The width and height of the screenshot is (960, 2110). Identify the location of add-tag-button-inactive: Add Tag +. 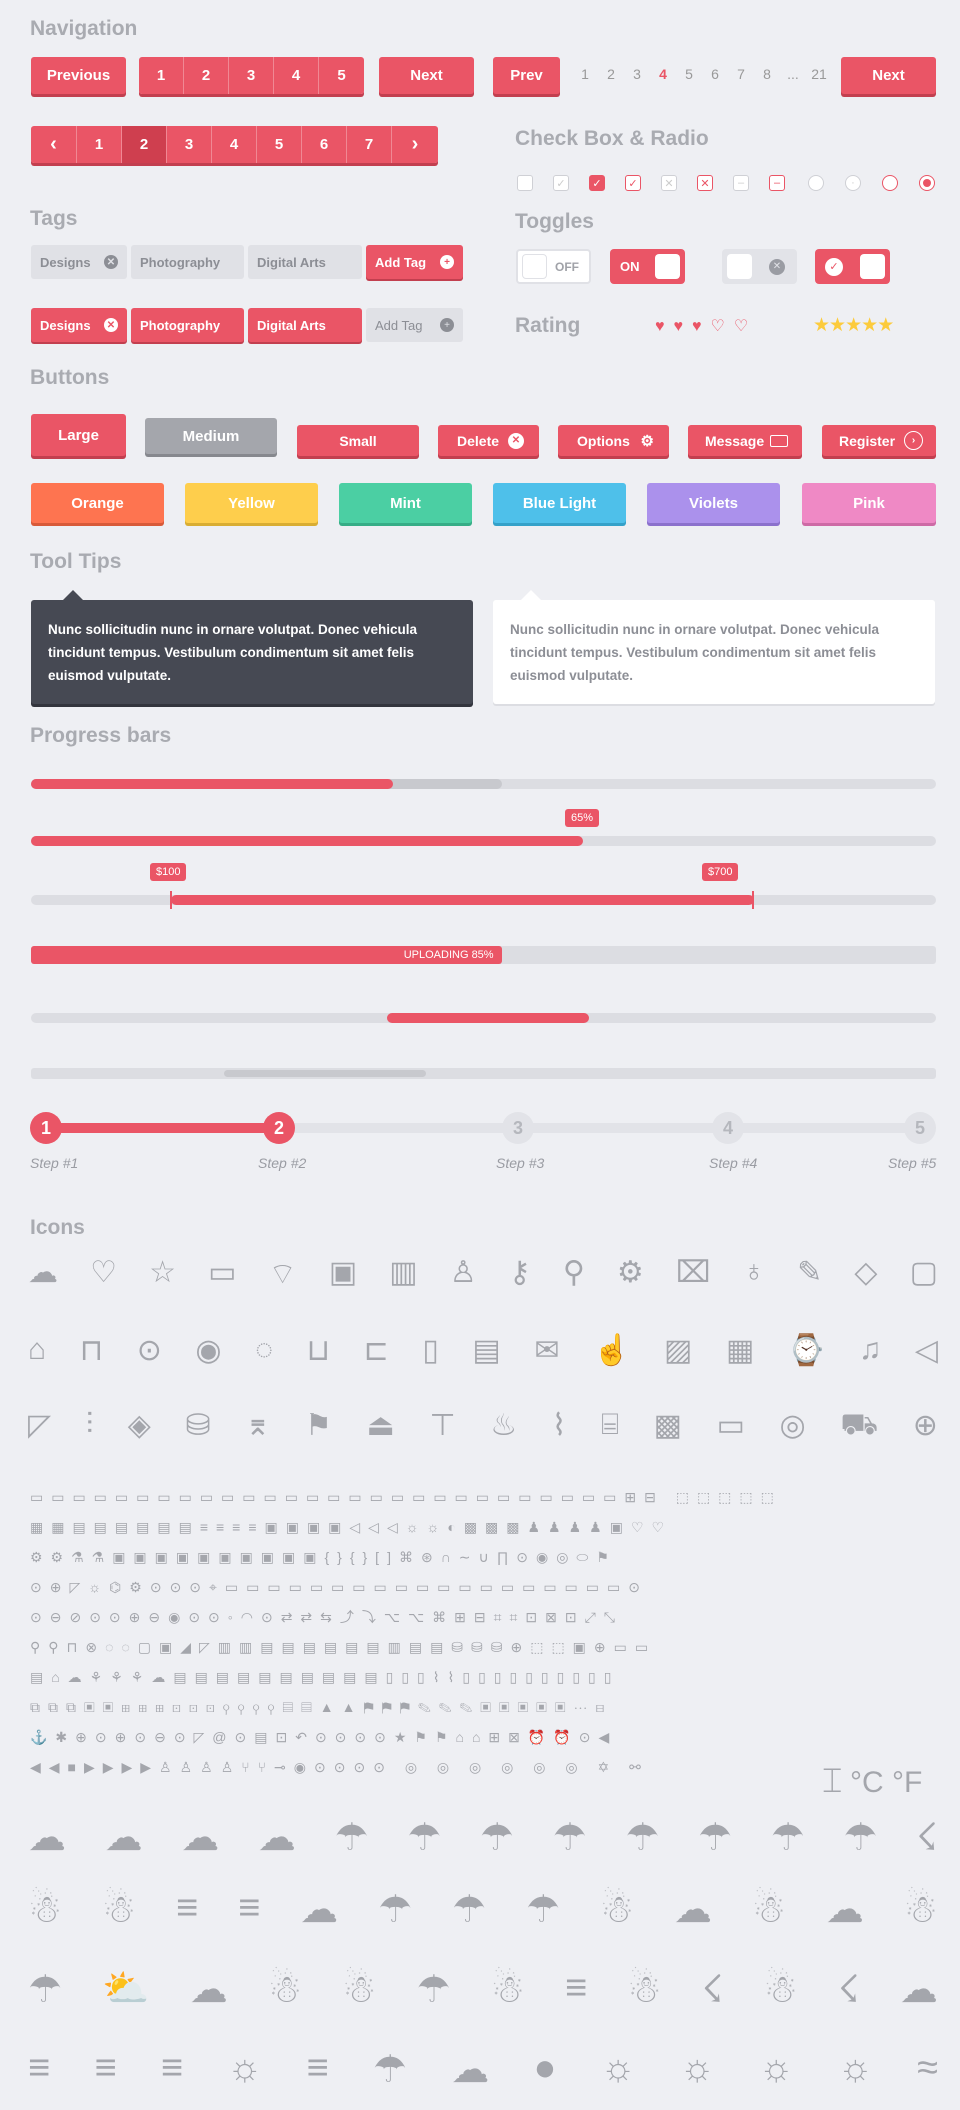
(414, 325).